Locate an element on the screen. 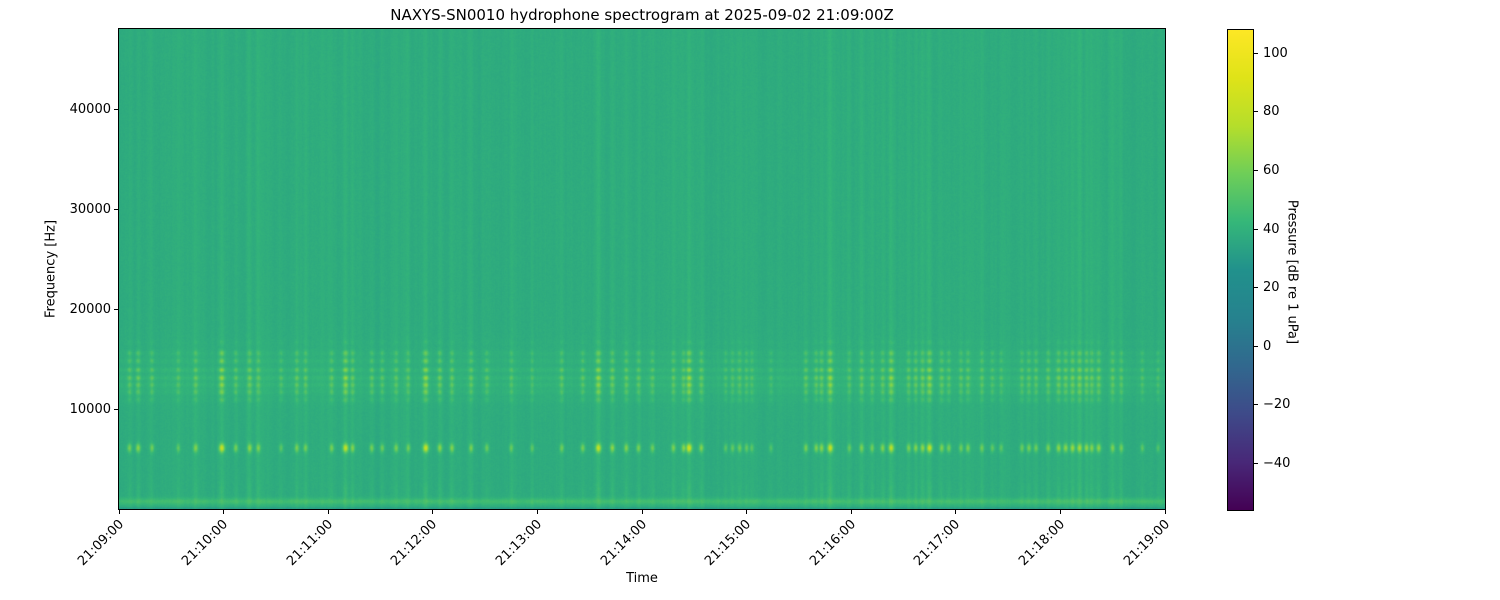 The image size is (1500, 600). y-tick-label: 20000 is located at coordinates (90, 309).